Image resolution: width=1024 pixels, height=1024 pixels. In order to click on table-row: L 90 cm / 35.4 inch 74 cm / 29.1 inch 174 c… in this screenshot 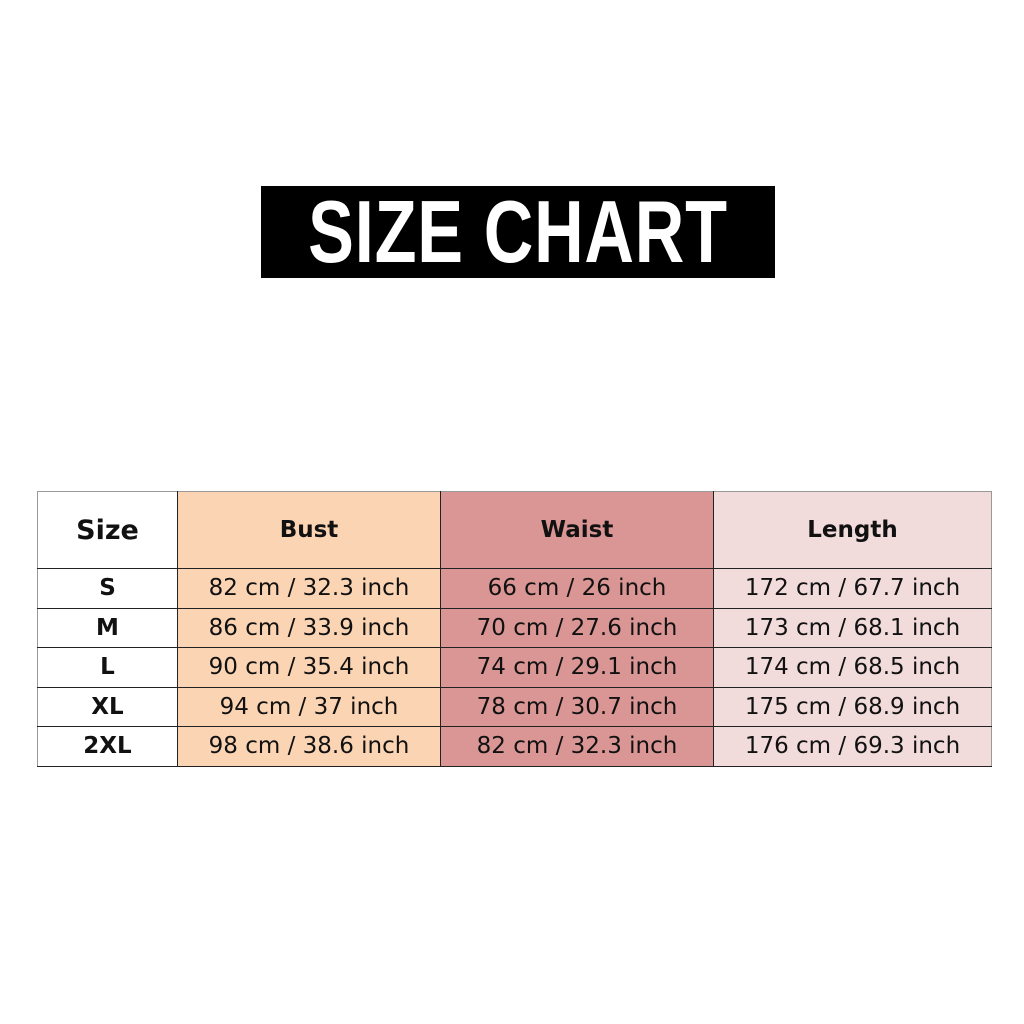, I will do `click(514, 667)`.